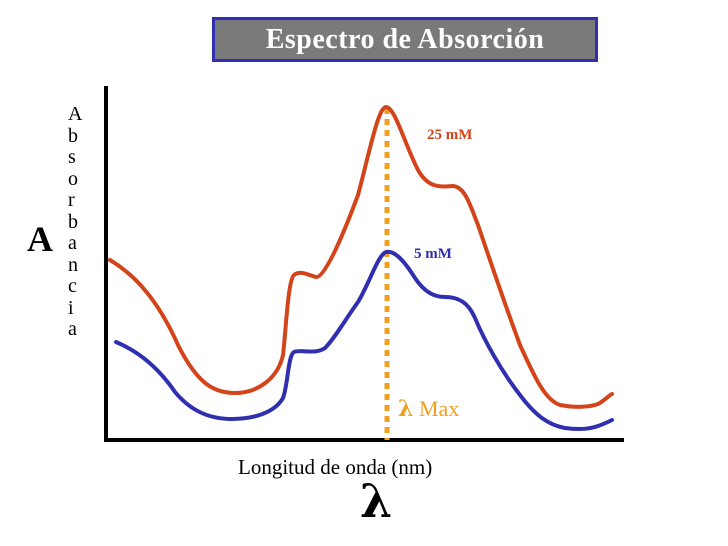 The image size is (728, 546). What do you see at coordinates (72, 157) in the screenshot?
I see `y-axis-letter: s` at bounding box center [72, 157].